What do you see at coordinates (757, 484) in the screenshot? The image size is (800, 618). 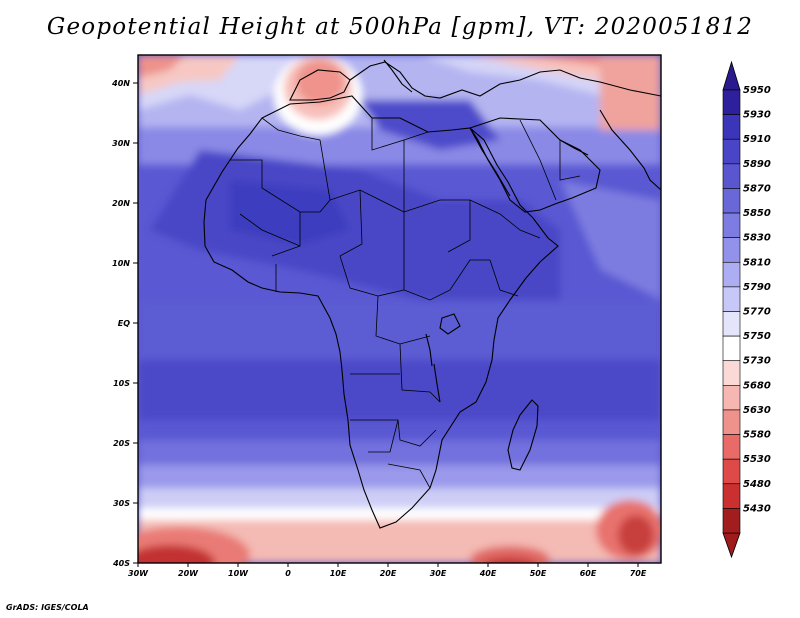 I see `colorbar-label: 5480` at bounding box center [757, 484].